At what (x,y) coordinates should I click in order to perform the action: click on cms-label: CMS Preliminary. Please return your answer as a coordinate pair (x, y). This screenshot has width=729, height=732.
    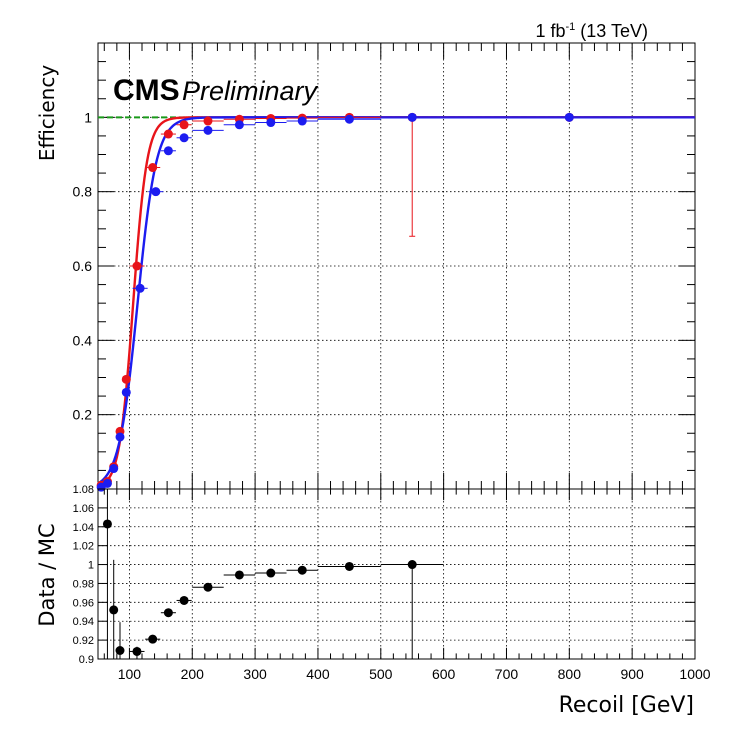
    Looking at the image, I should click on (216, 90).